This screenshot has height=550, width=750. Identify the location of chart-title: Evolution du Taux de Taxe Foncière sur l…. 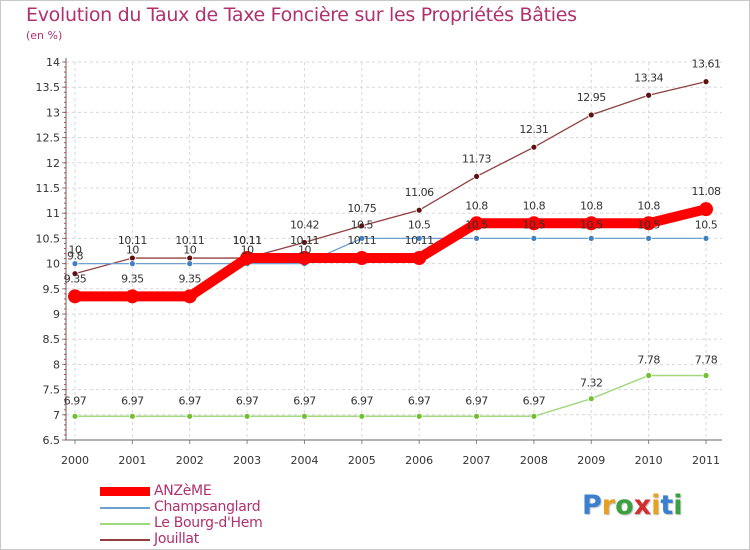
(301, 15).